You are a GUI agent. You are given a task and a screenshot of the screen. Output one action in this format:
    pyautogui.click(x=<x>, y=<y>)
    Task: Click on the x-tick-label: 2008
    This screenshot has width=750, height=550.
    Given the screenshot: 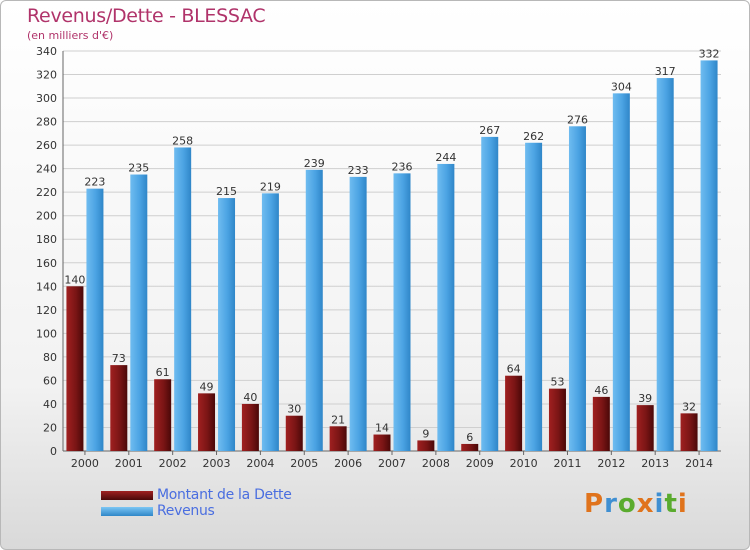 What is the action you would take?
    pyautogui.click(x=436, y=463)
    